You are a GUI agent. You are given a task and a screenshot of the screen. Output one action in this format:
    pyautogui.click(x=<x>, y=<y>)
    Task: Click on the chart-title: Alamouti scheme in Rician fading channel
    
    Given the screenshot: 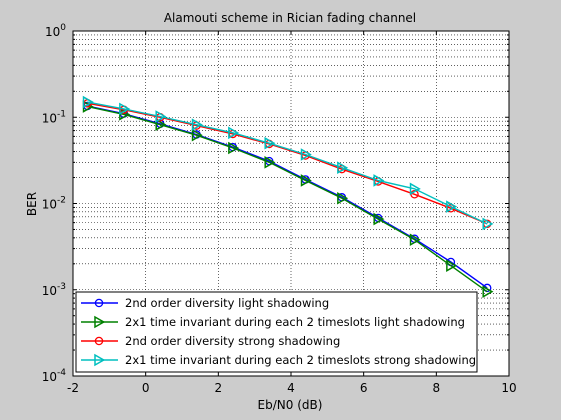 What is the action you would take?
    pyautogui.click(x=290, y=18)
    